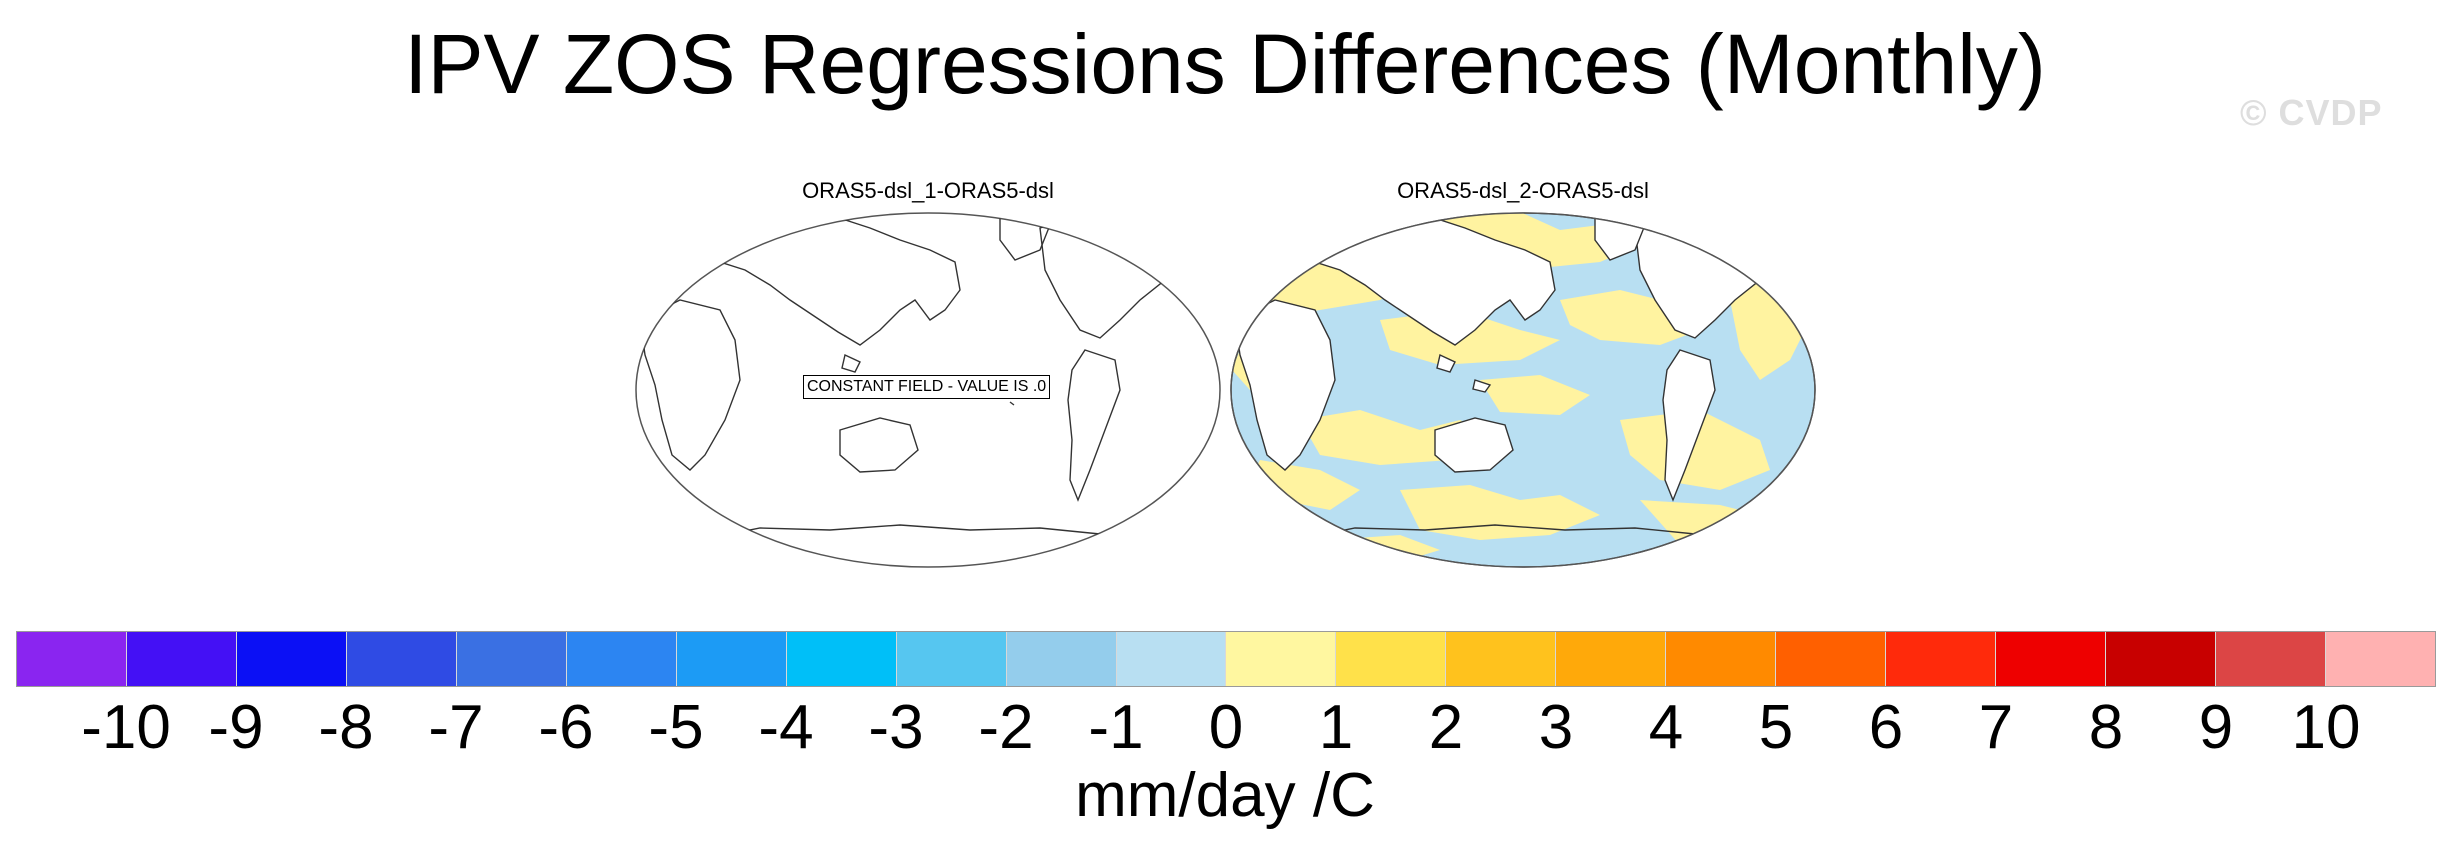  I want to click on panel-title-2: ORAS5-dsl_2-ORAS5-dsl, so click(1523, 190).